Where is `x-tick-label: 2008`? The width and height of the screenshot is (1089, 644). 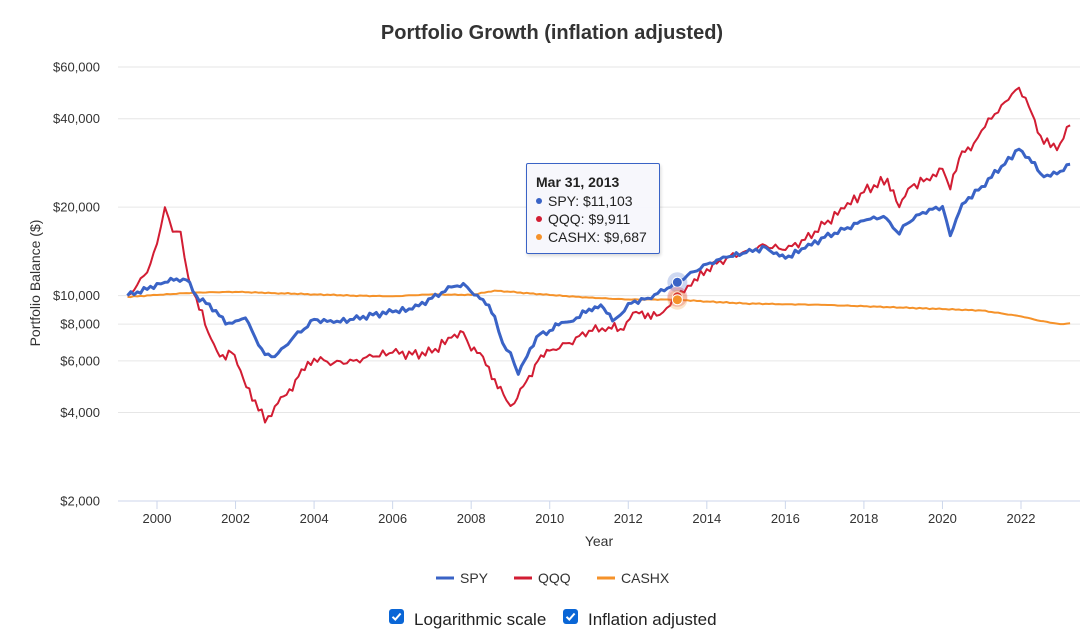
x-tick-label: 2008 is located at coordinates (471, 518).